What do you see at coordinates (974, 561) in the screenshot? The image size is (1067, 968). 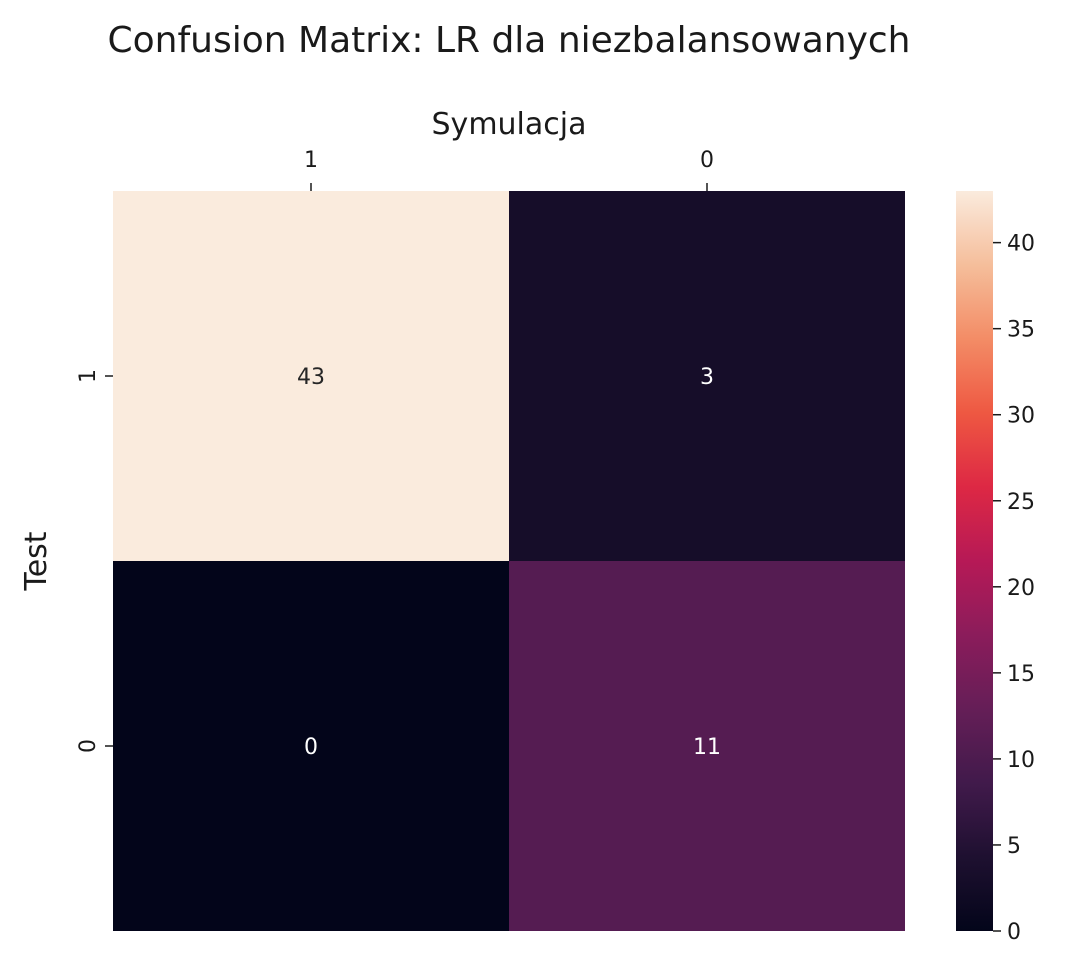 I see `colorbar-gradient` at bounding box center [974, 561].